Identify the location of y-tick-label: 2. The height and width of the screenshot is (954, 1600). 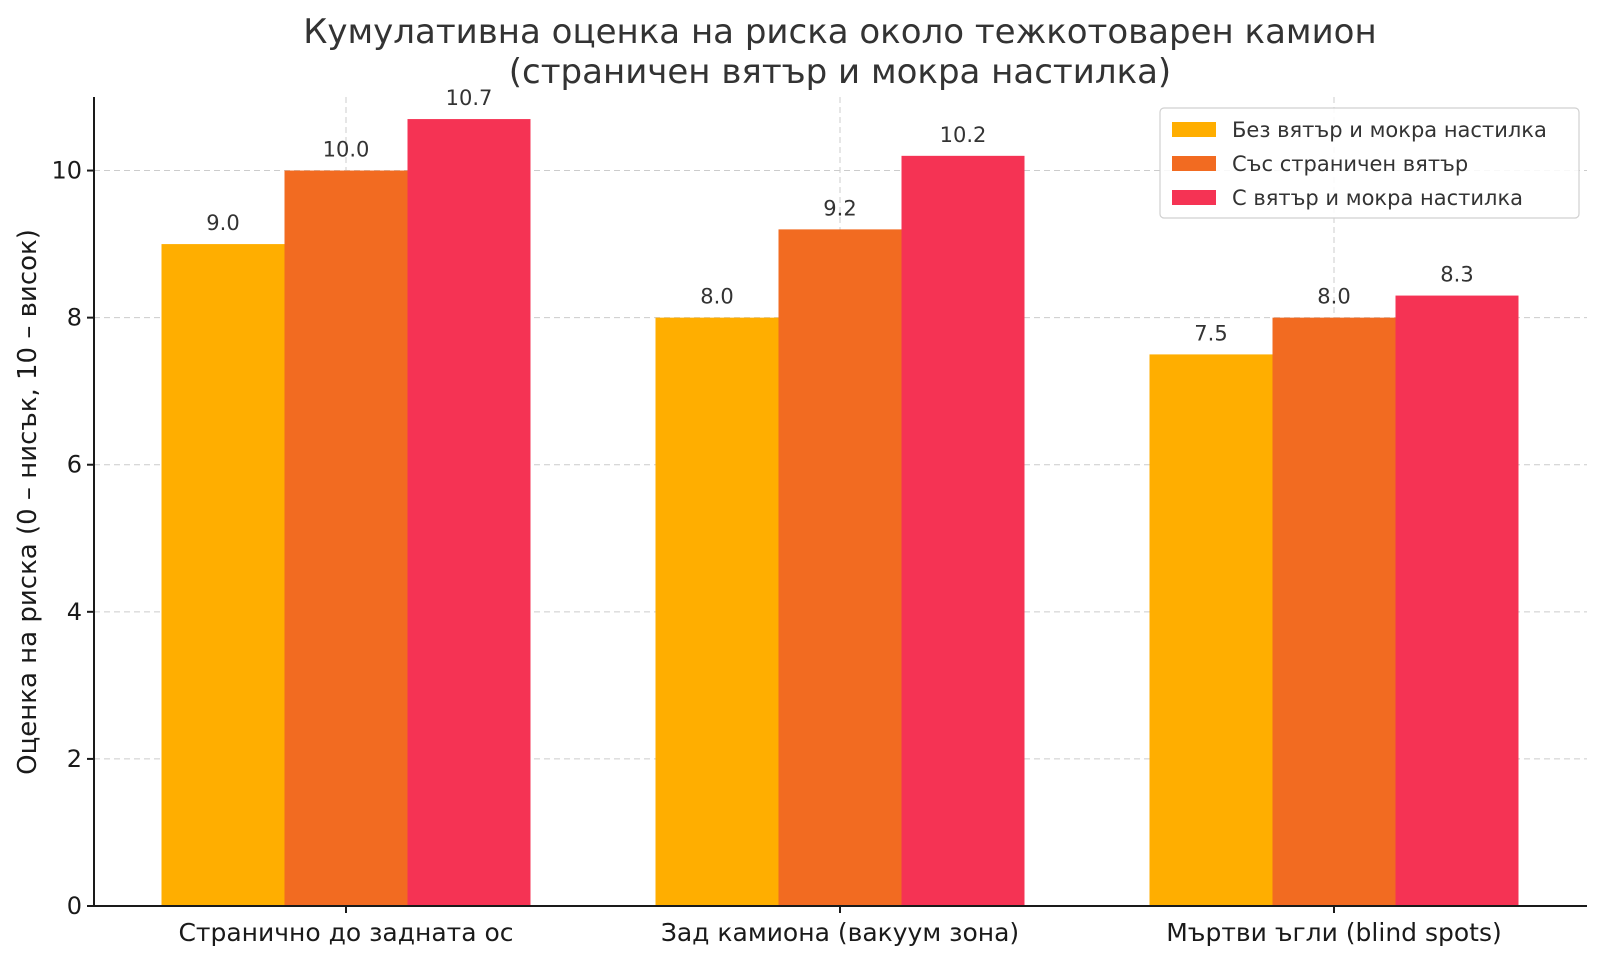
(74, 759).